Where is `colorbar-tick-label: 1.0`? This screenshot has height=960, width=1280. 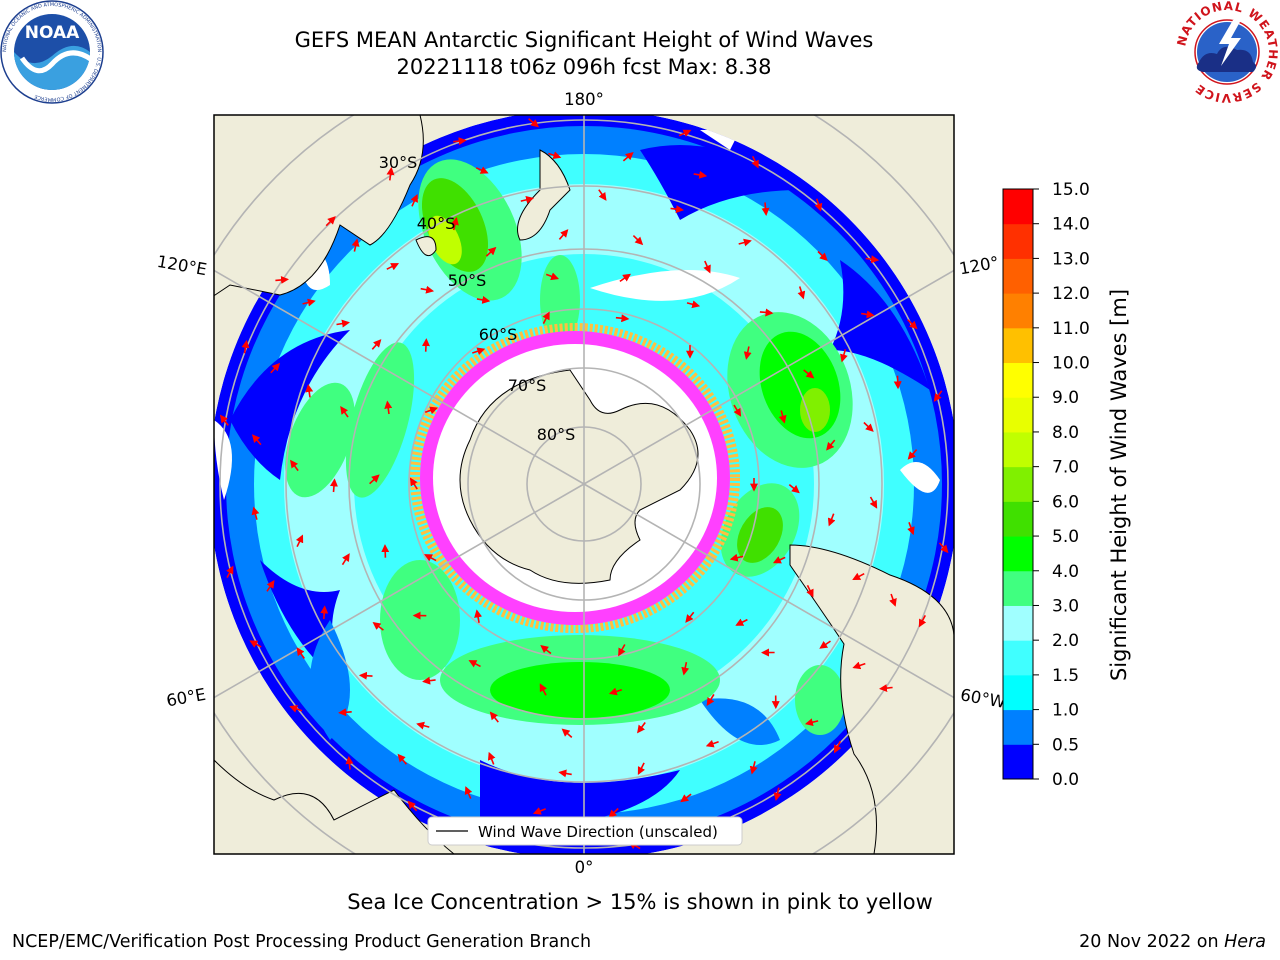 colorbar-tick-label: 1.0 is located at coordinates (1065, 711).